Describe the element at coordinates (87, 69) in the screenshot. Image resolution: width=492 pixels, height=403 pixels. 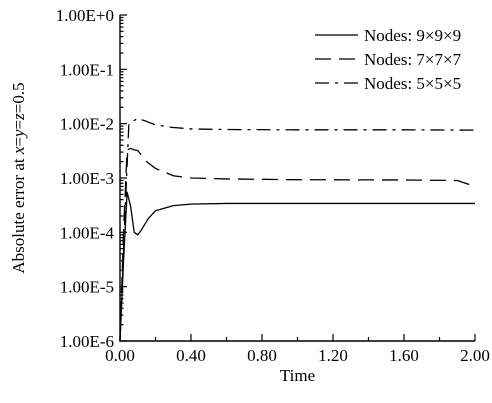
I see `y-tick-label: 1.00E-1` at that location.